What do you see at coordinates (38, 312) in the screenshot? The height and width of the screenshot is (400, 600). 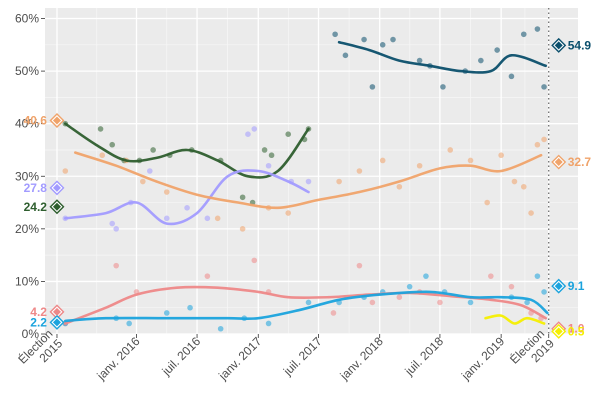 I see `series-3-result-2015-label: 4.2` at bounding box center [38, 312].